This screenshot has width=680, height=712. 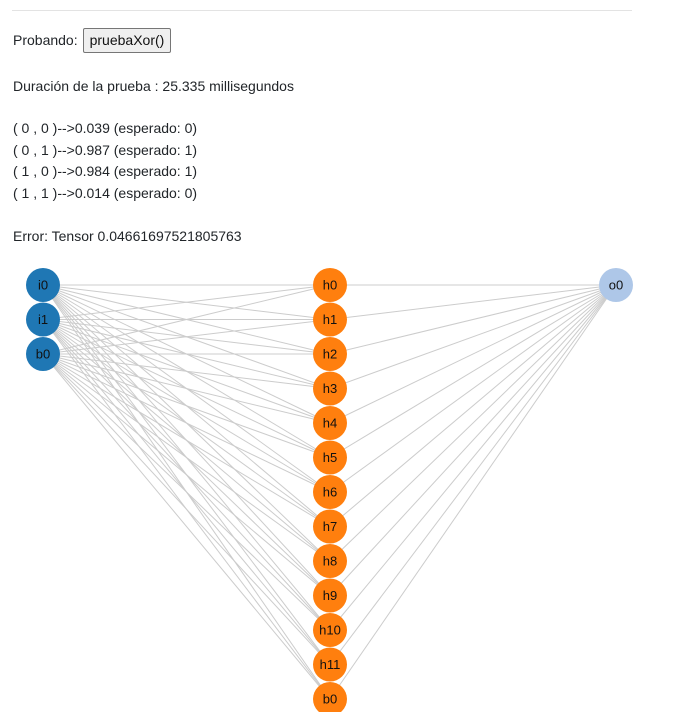 I want to click on top-divider, so click(x=322, y=10).